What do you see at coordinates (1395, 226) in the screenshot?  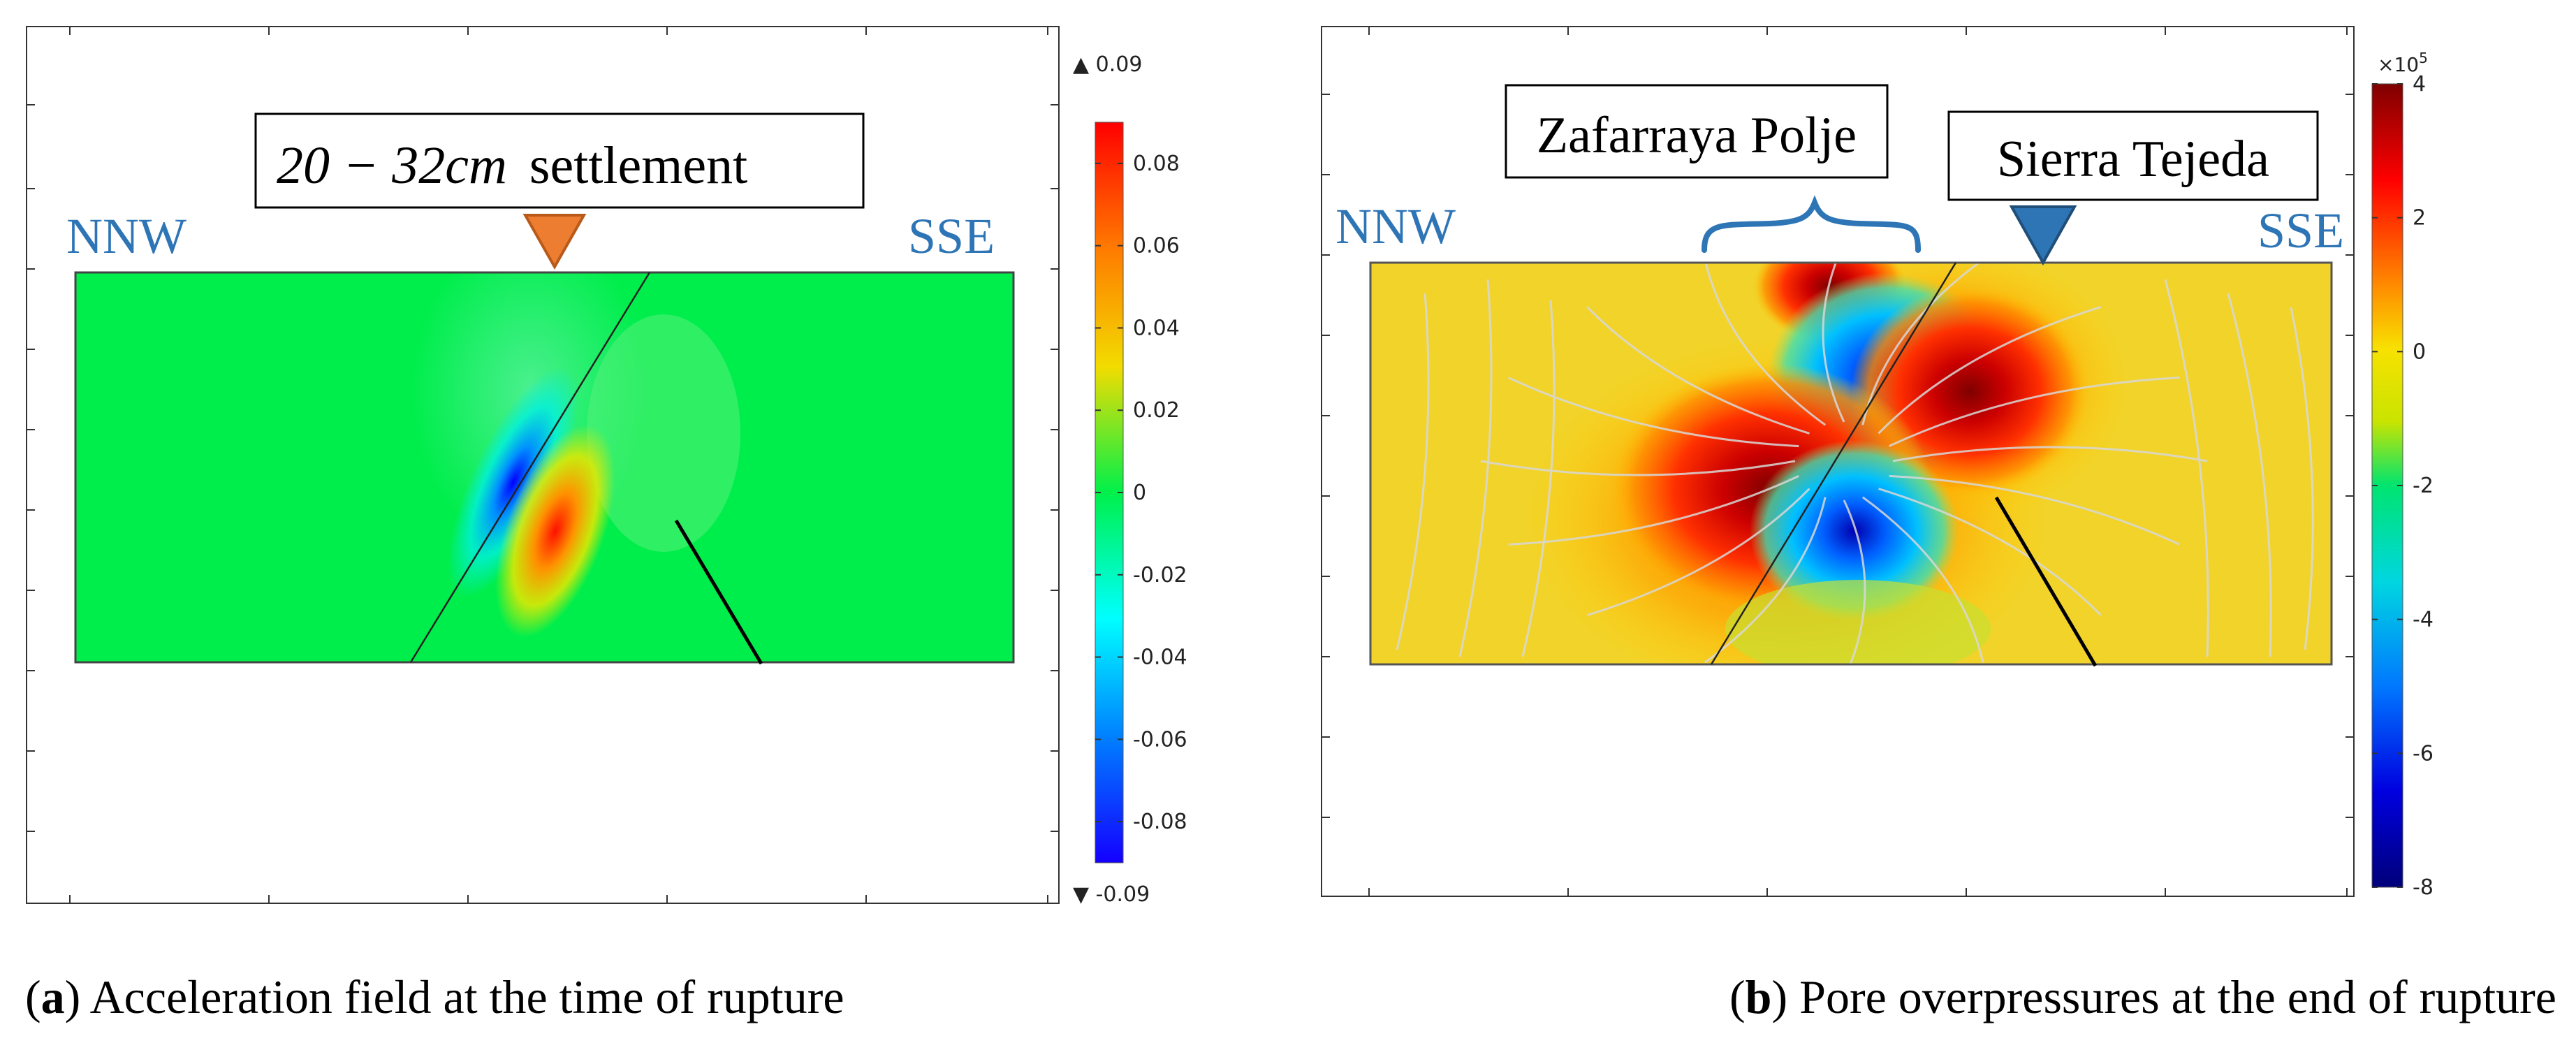 I see `panel-b-nnw-label: NNW` at bounding box center [1395, 226].